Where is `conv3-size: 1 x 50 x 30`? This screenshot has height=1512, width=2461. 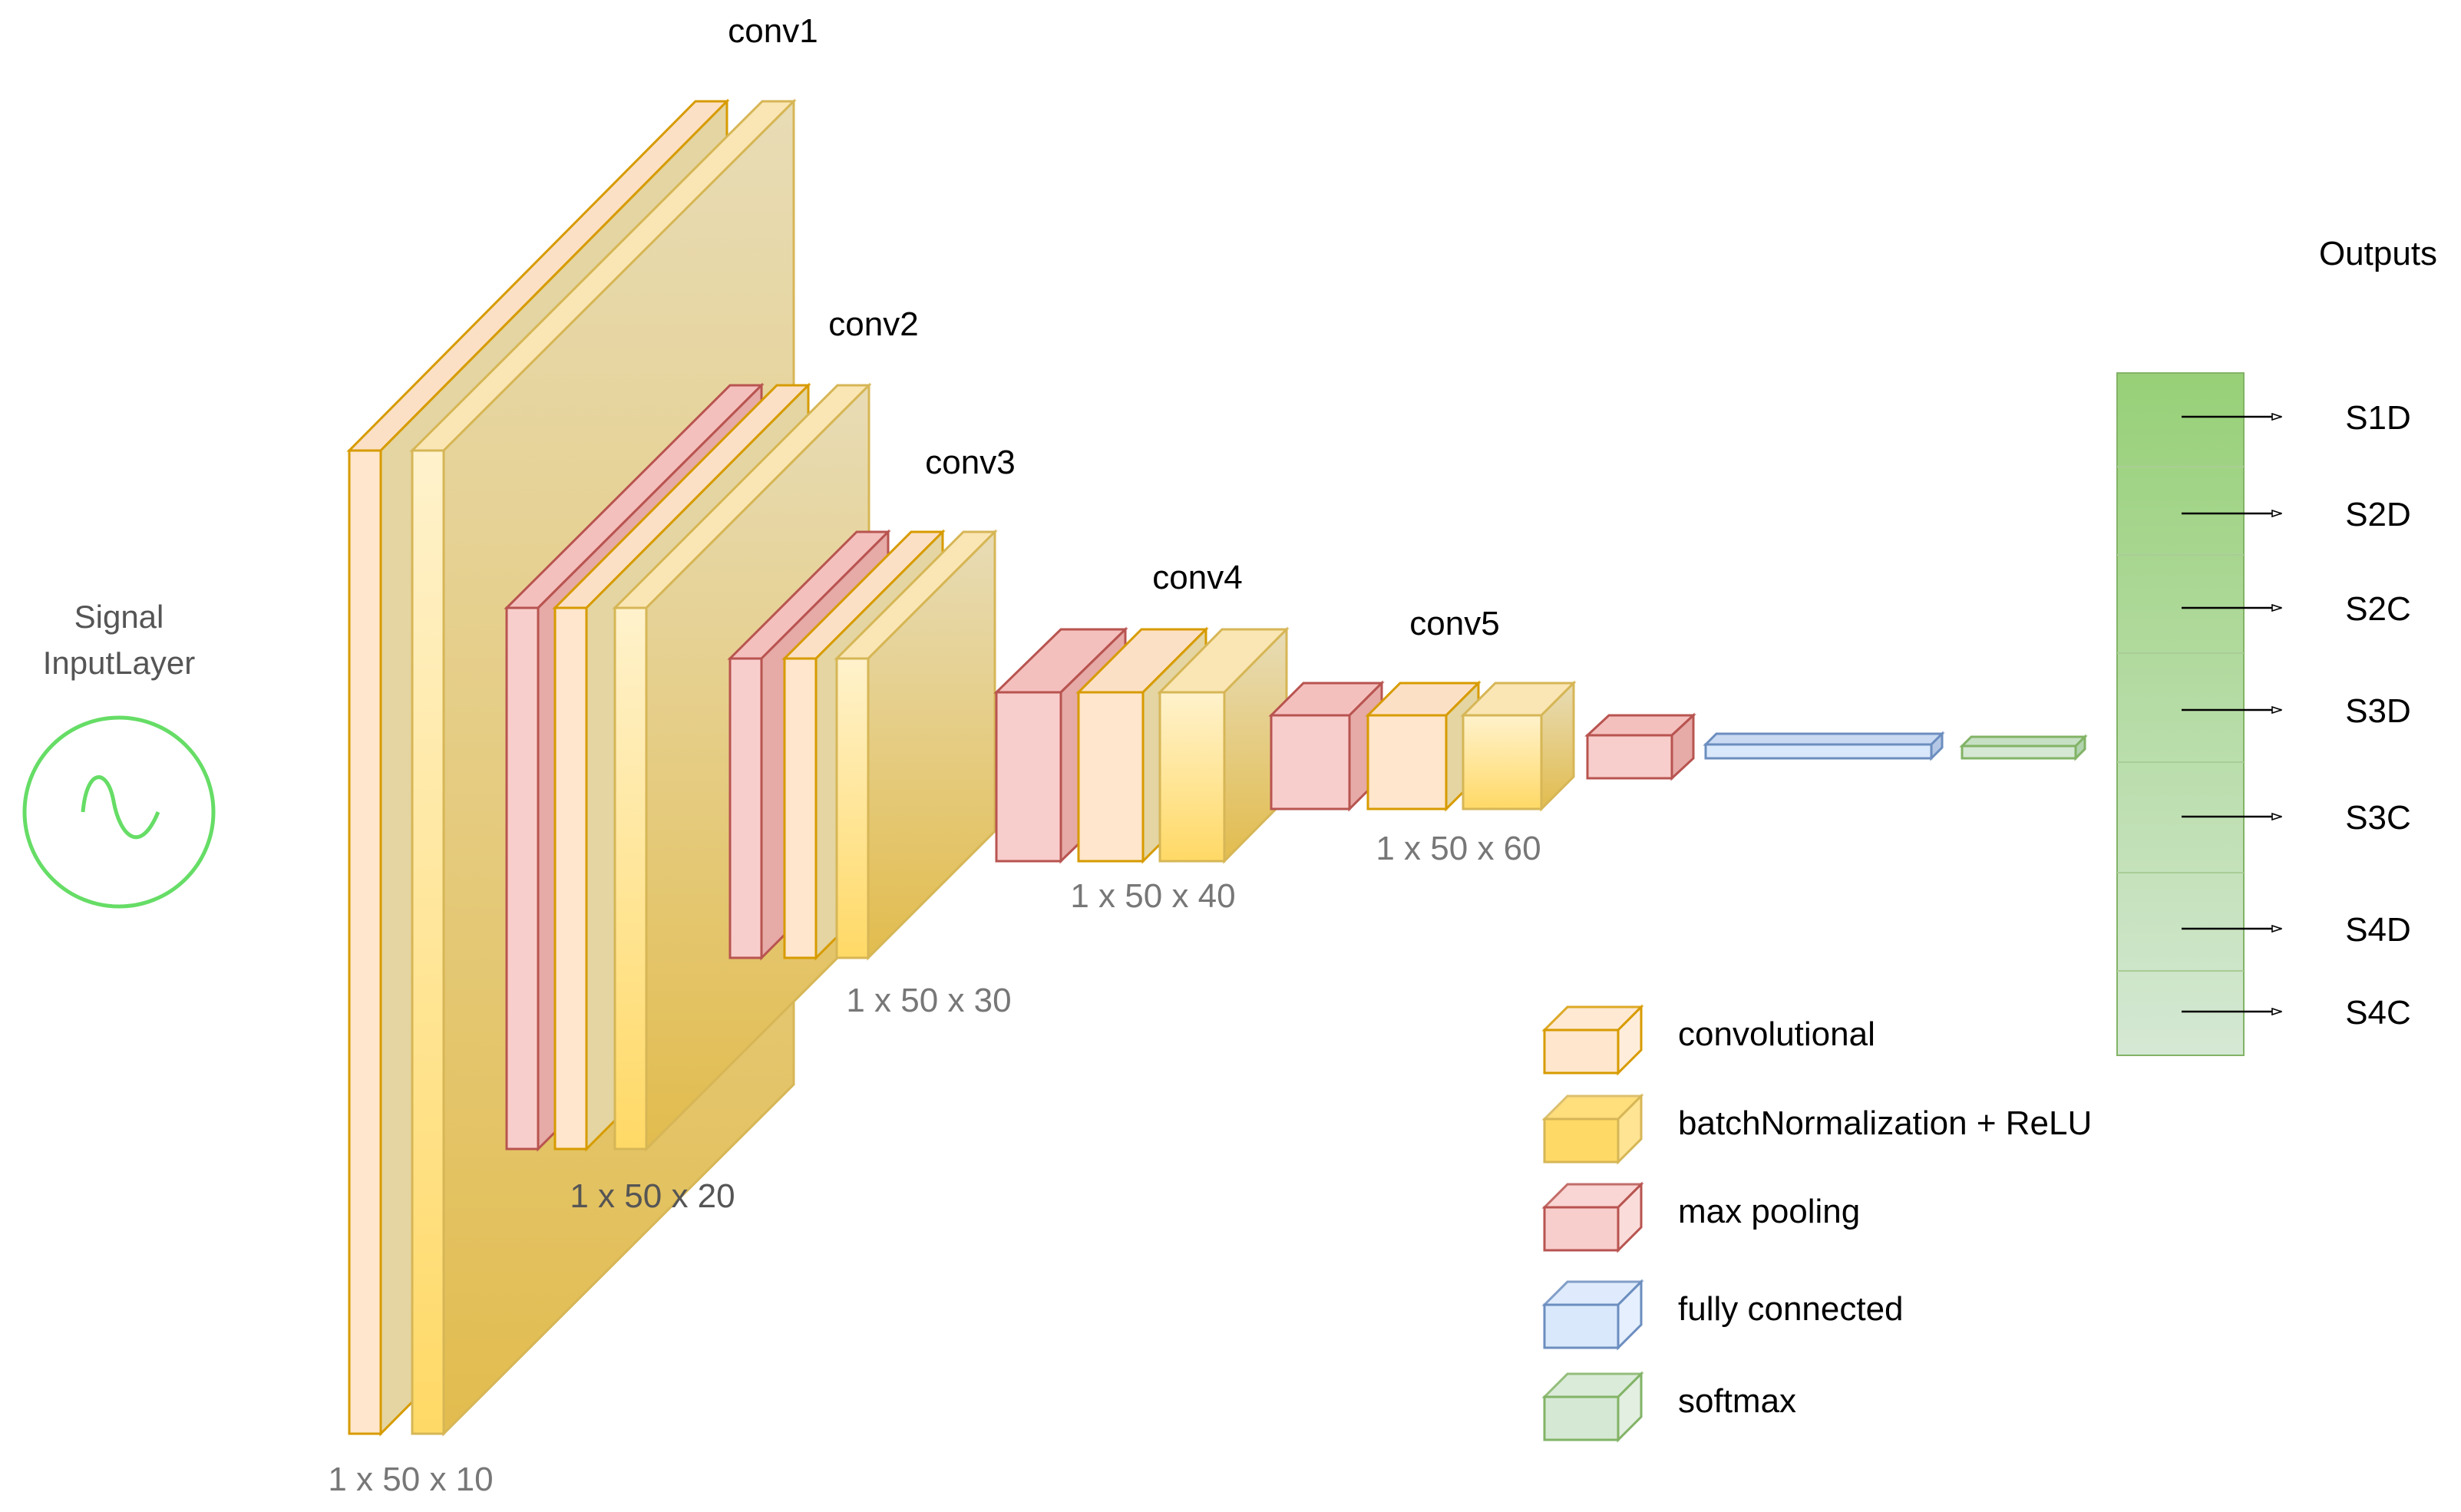
conv3-size: 1 x 50 x 30 is located at coordinates (929, 1001).